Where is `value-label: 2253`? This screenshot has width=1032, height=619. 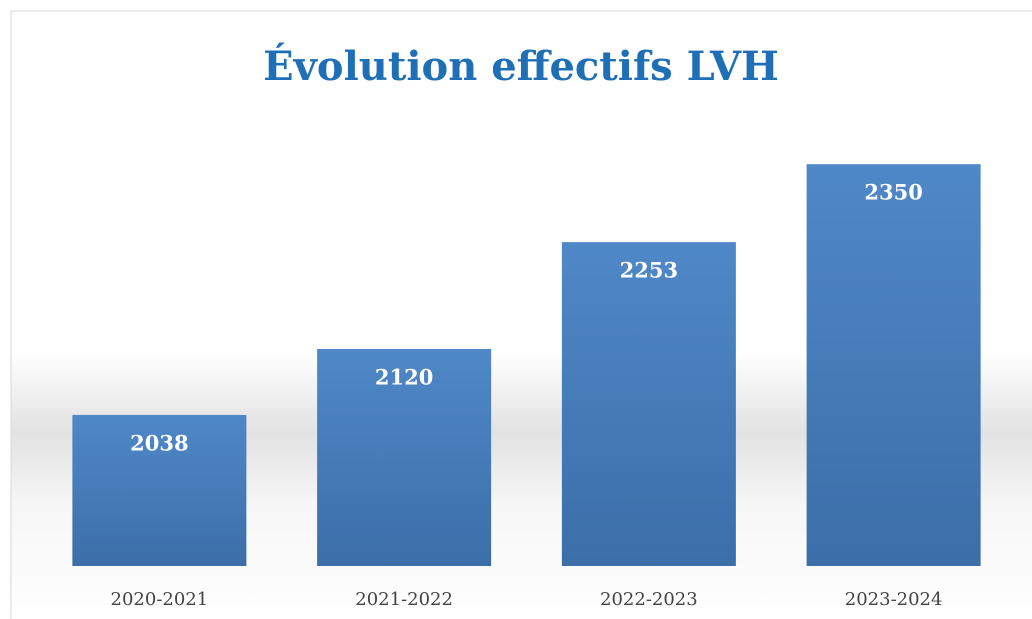
value-label: 2253 is located at coordinates (649, 270).